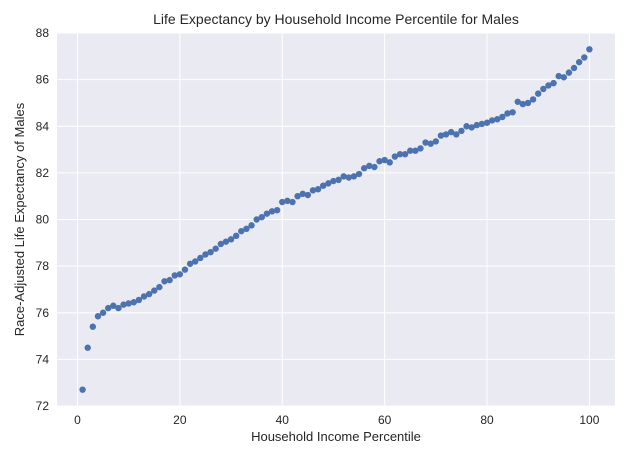  Describe the element at coordinates (336, 436) in the screenshot. I see `x-axis-label: Household Income Percentile` at that location.